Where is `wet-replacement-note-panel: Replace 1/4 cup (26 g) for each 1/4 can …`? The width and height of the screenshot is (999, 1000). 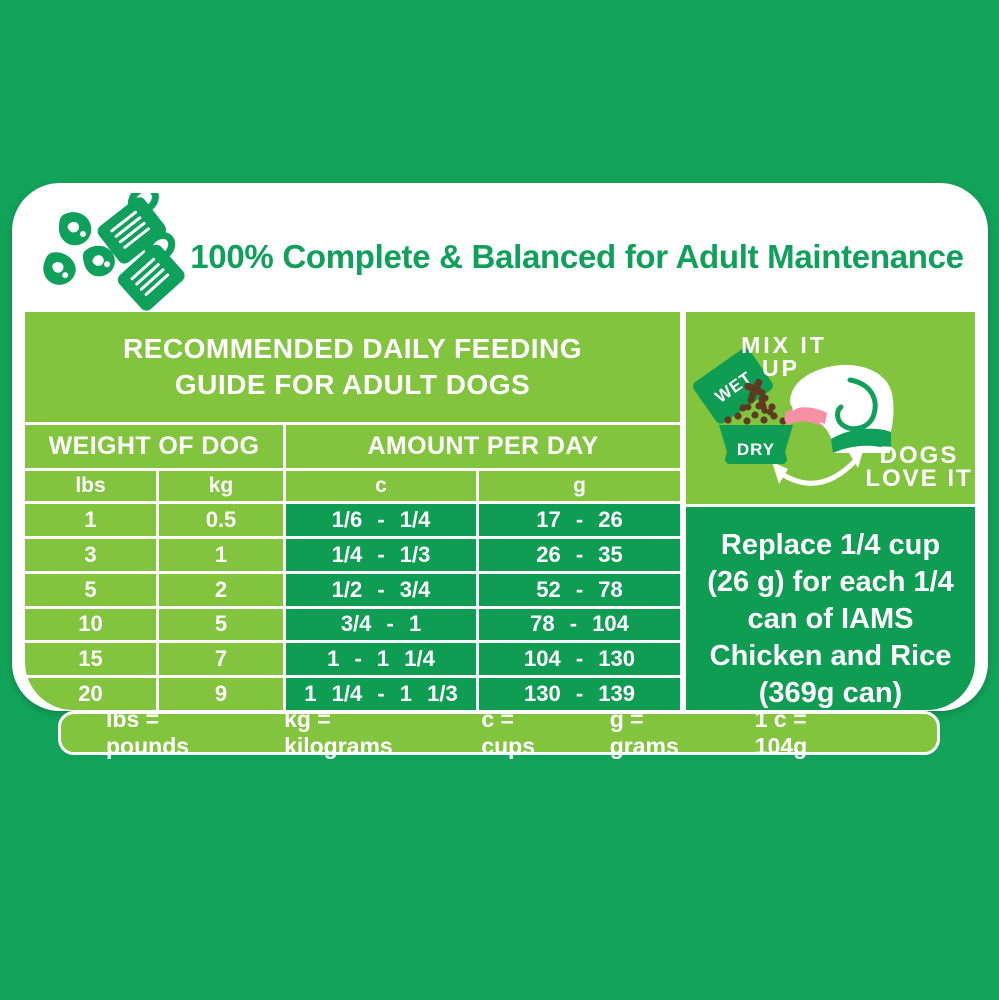 wet-replacement-note-panel: Replace 1/4 cup (26 g) for each 1/4 can … is located at coordinates (830, 608).